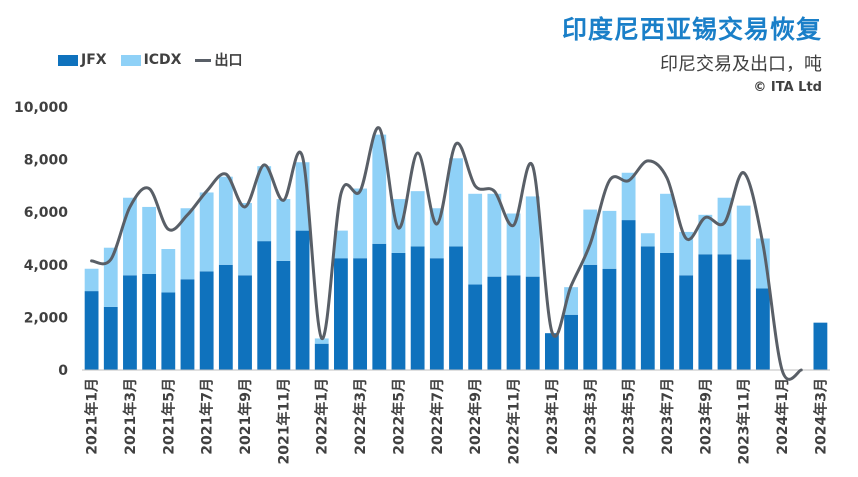 This screenshot has width=858, height=477. What do you see at coordinates (46, 213) in the screenshot?
I see `y-tick-label: 6,000` at bounding box center [46, 213].